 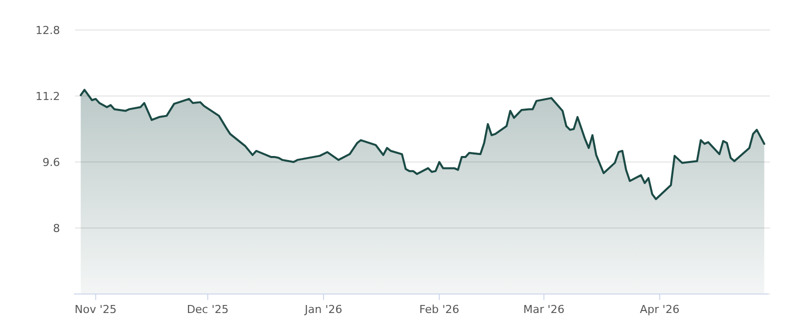 What do you see at coordinates (51, 162) in the screenshot?
I see `y-tick-label: 9.6` at bounding box center [51, 162].